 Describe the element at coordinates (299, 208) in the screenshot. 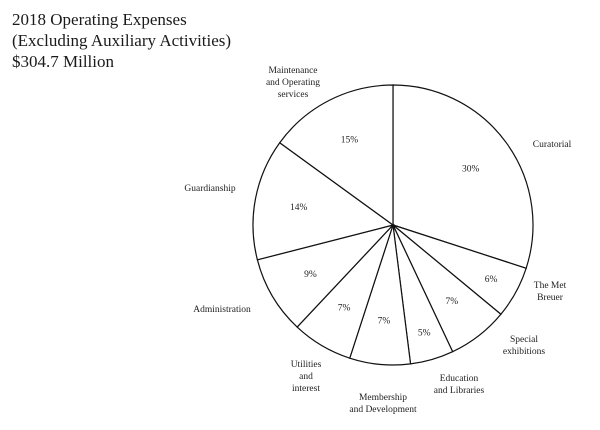

I see `percent-label-guardianship: 14%` at that location.